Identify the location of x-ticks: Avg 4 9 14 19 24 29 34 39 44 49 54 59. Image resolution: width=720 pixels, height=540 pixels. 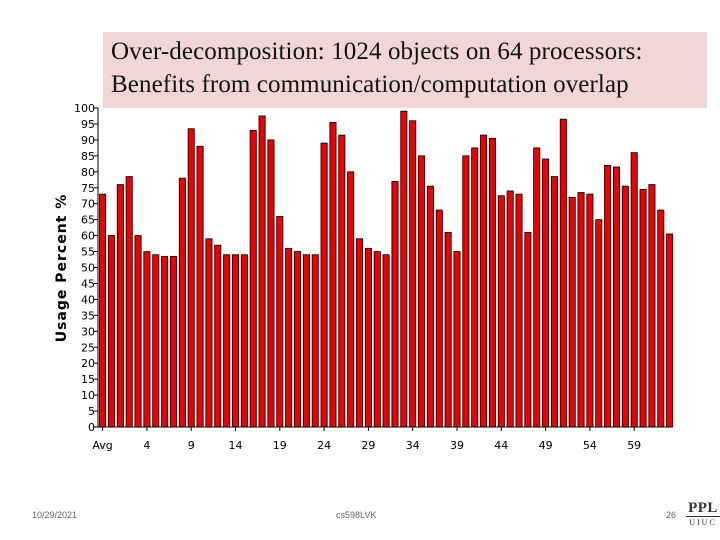
(366, 439).